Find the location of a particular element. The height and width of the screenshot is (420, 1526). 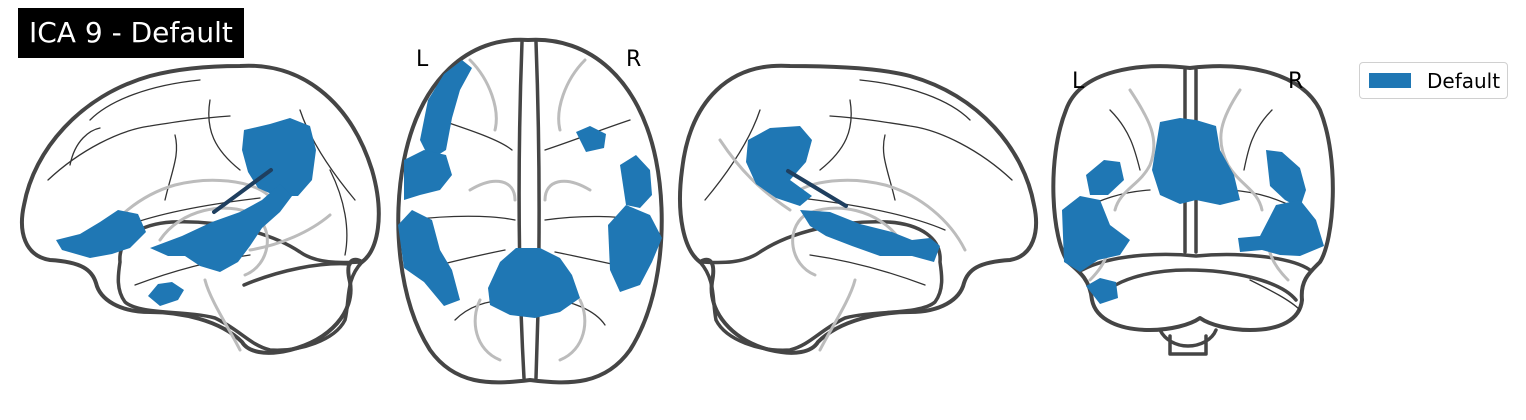

axial-left-lateral-cluster is located at coordinates (428, 175).